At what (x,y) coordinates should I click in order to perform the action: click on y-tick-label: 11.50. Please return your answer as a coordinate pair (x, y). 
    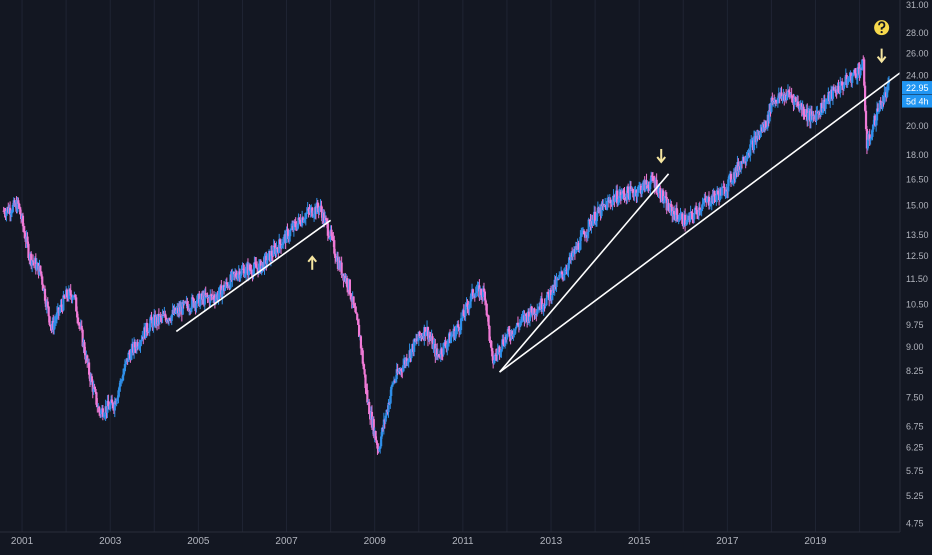
    Looking at the image, I should click on (917, 279).